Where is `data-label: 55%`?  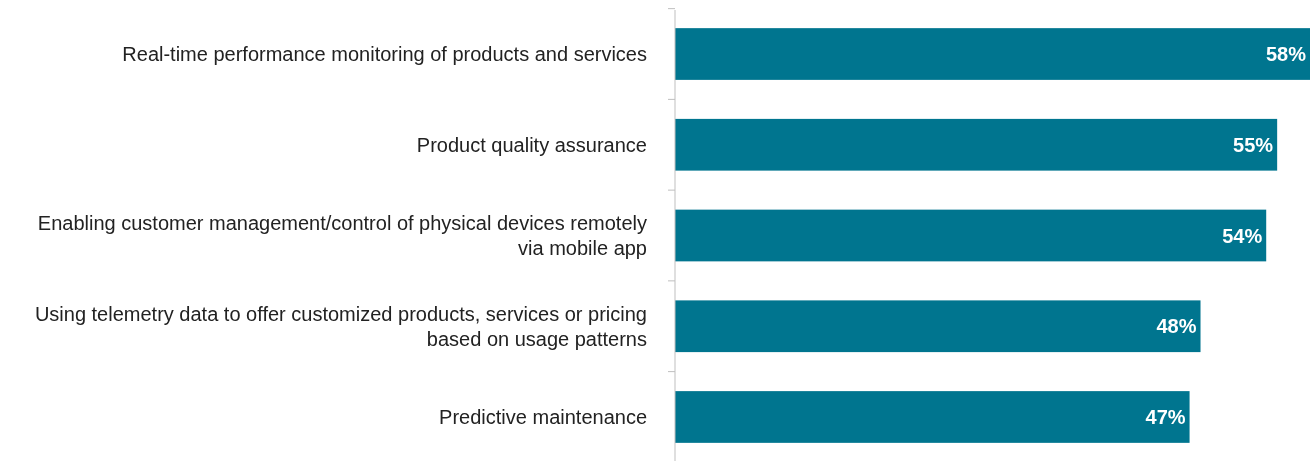 data-label: 55% is located at coordinates (1253, 144).